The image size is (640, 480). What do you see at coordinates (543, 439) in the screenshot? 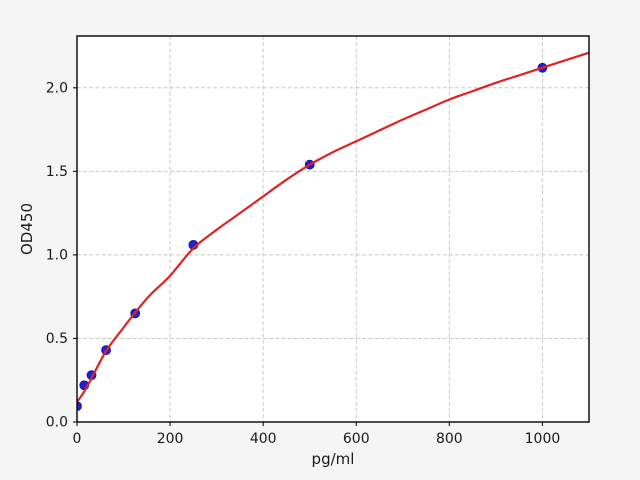
I see `x-tick-label: 1000` at bounding box center [543, 439].